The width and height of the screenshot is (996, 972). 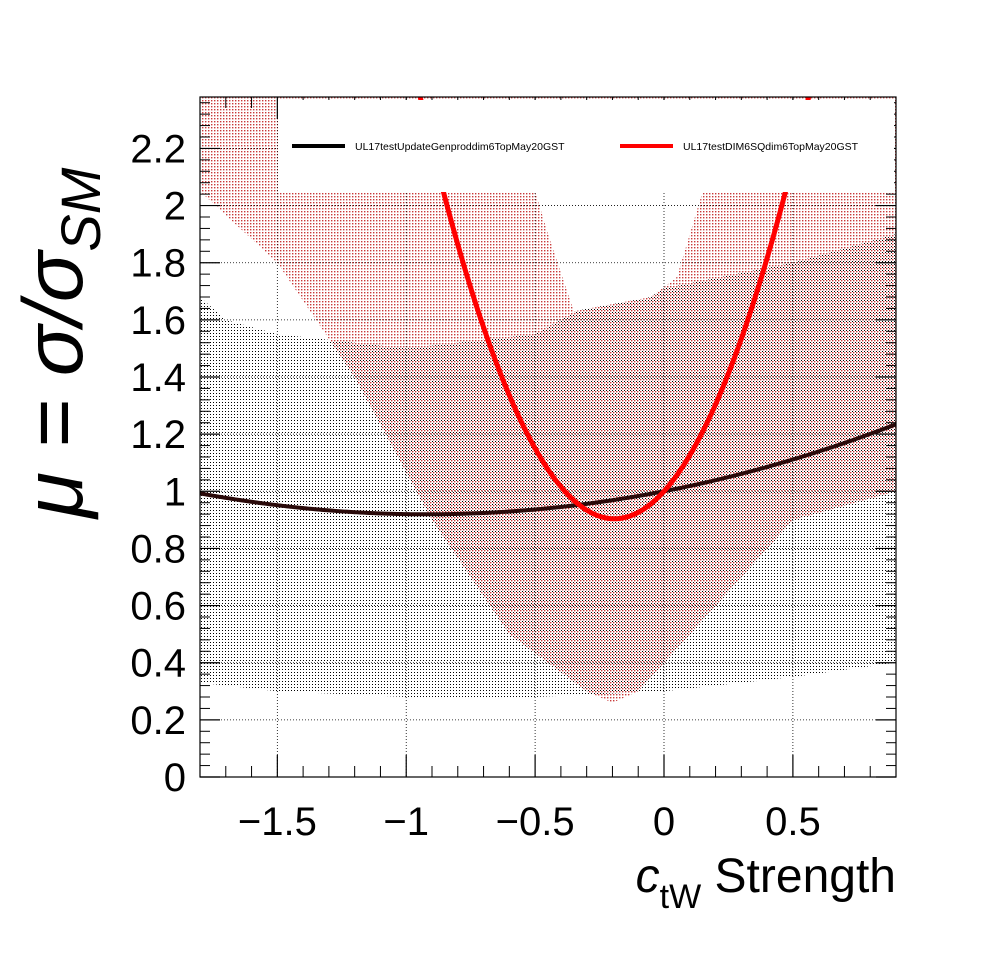 I want to click on y-tick-label: 0.2, so click(x=158, y=721).